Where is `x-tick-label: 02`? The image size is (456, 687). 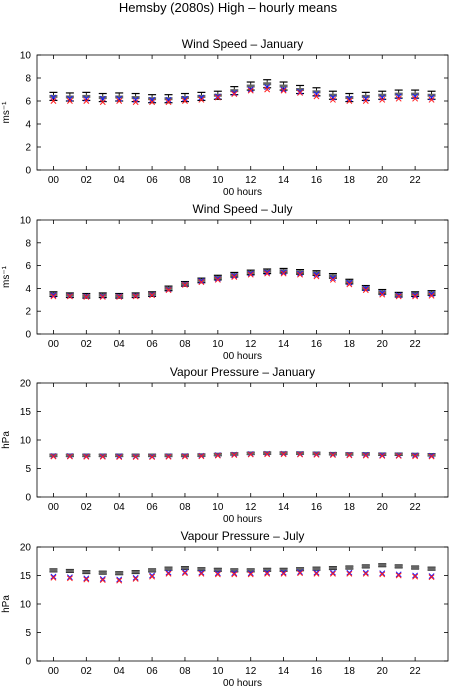
x-tick-label: 02 is located at coordinates (87, 180).